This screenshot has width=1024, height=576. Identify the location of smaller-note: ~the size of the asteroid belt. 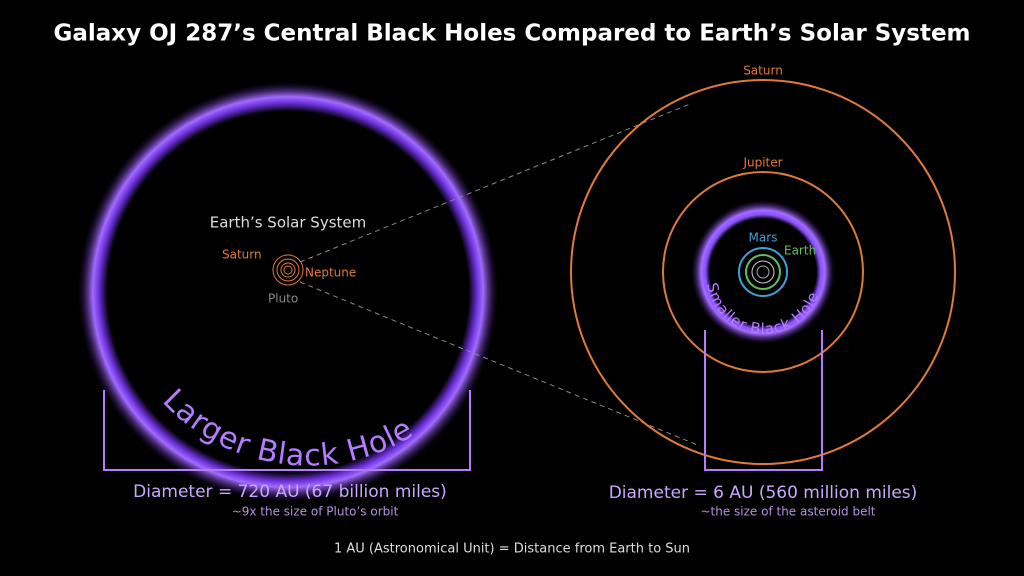
(787, 512).